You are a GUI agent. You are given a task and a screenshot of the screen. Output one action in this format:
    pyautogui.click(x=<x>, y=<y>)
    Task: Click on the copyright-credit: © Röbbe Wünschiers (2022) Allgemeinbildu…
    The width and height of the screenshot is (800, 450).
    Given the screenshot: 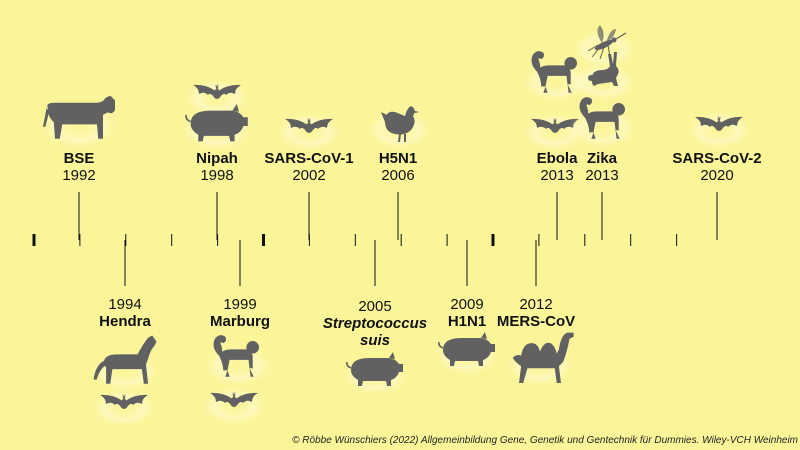 What is the action you would take?
    pyautogui.click(x=545, y=440)
    